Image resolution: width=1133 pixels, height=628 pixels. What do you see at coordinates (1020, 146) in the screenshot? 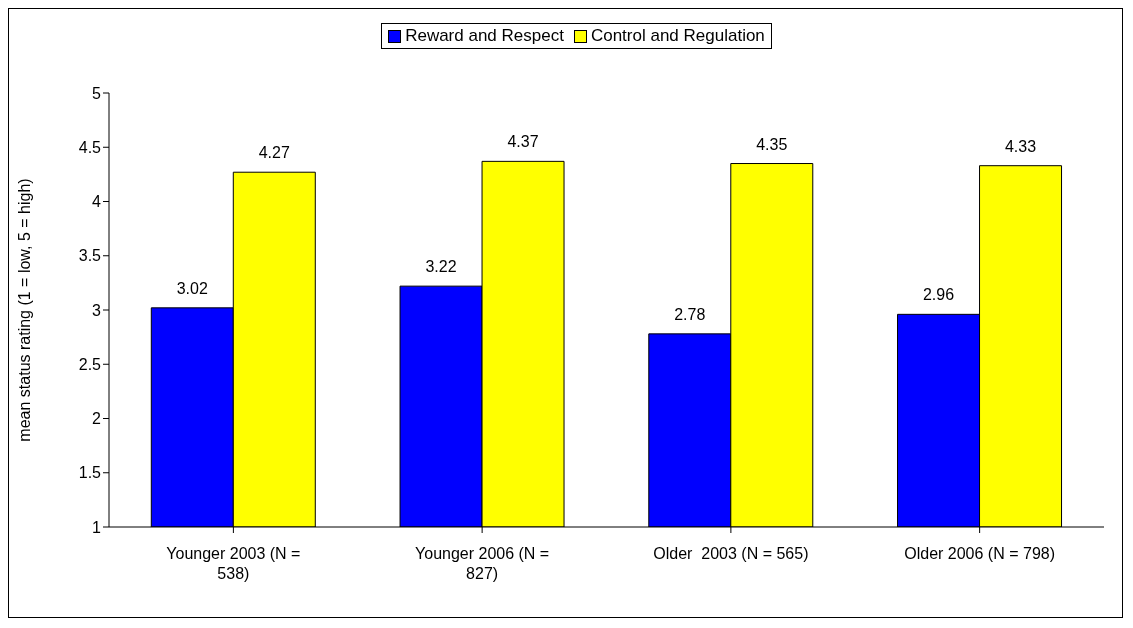
I see `data-label: 4.33` at bounding box center [1020, 146].